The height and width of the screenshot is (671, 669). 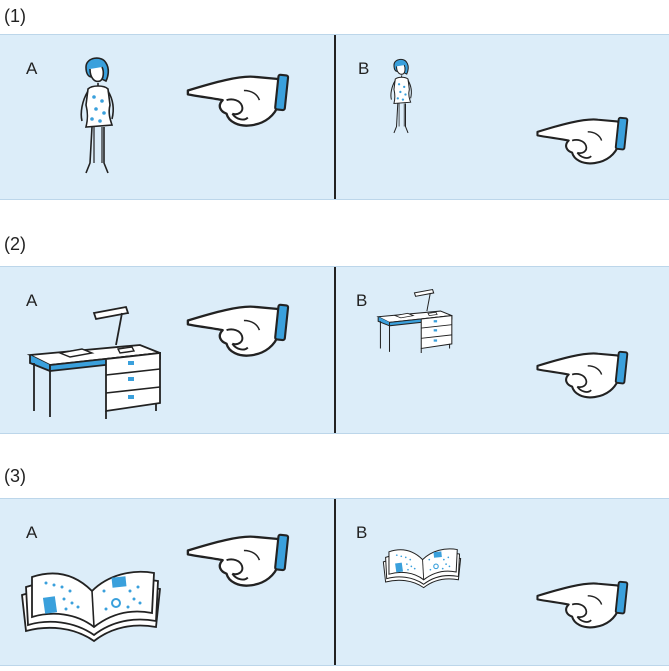 What do you see at coordinates (15, 16) in the screenshot?
I see `section-label-1: (1)` at bounding box center [15, 16].